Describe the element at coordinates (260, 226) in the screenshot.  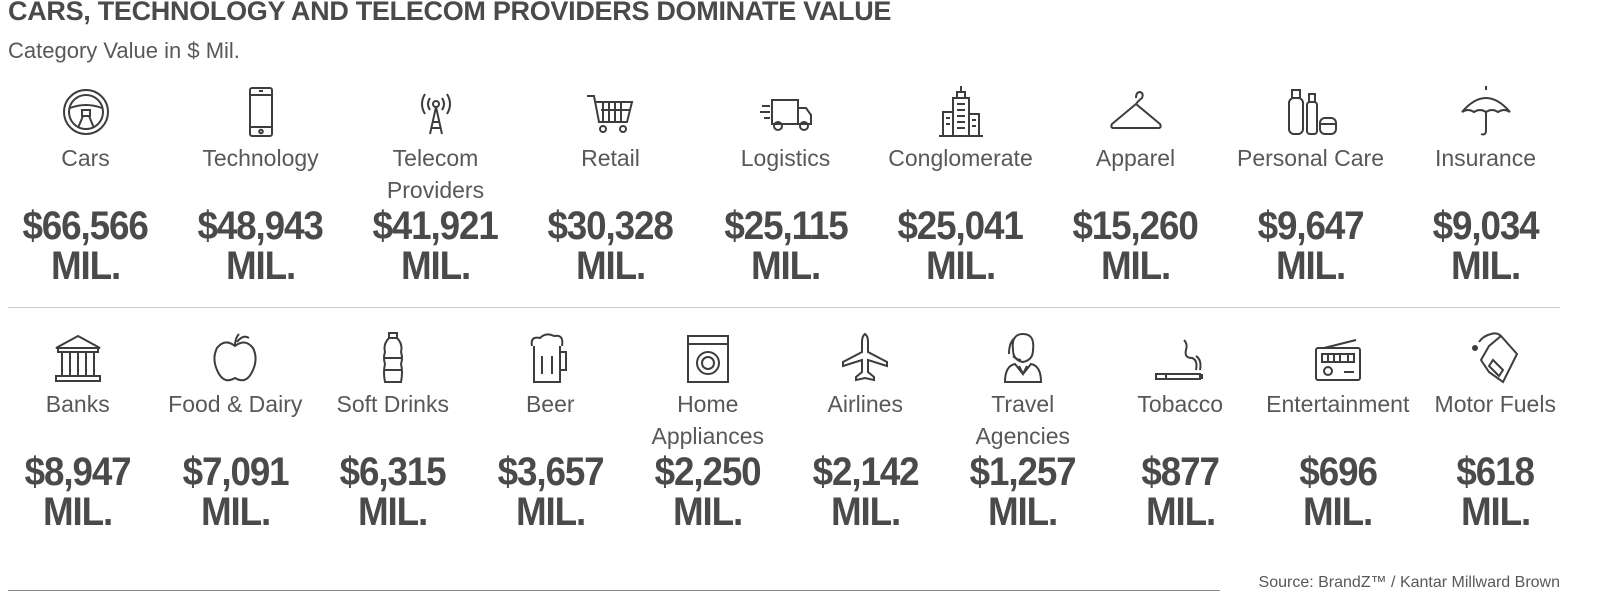
I see `category-value: $48,943` at that location.